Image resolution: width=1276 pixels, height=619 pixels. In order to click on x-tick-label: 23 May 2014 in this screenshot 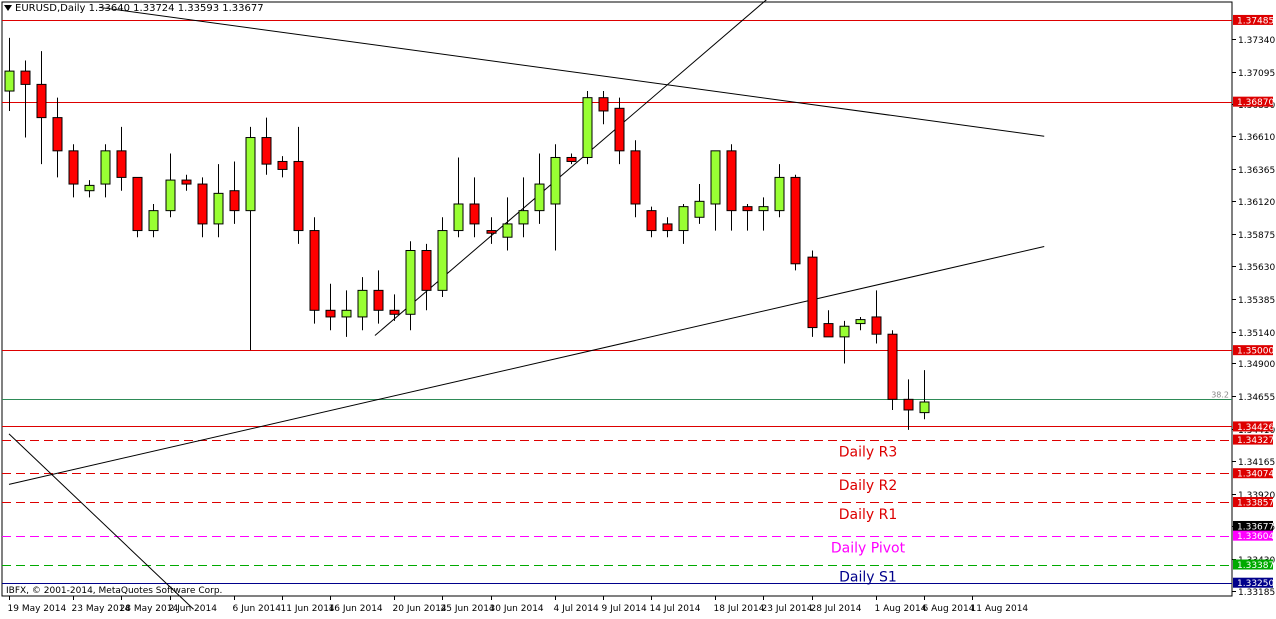, I will do `click(101, 609)`.